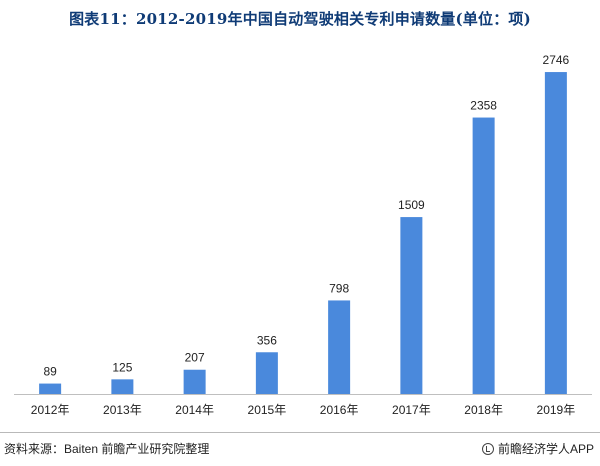 The width and height of the screenshot is (600, 466). Describe the element at coordinates (411, 205) in the screenshot. I see `data-label-5: 1509` at that location.